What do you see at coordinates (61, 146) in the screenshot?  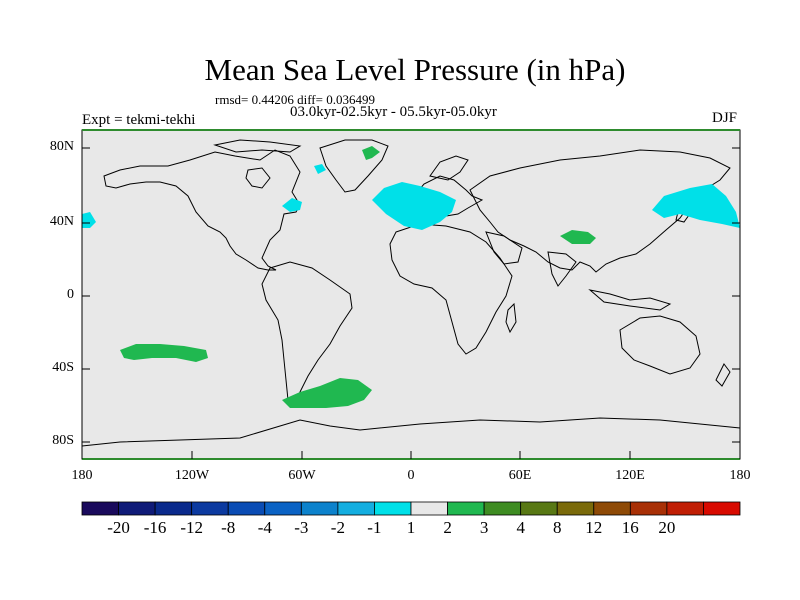 I see `lat-label-80n: 80N` at bounding box center [61, 146].